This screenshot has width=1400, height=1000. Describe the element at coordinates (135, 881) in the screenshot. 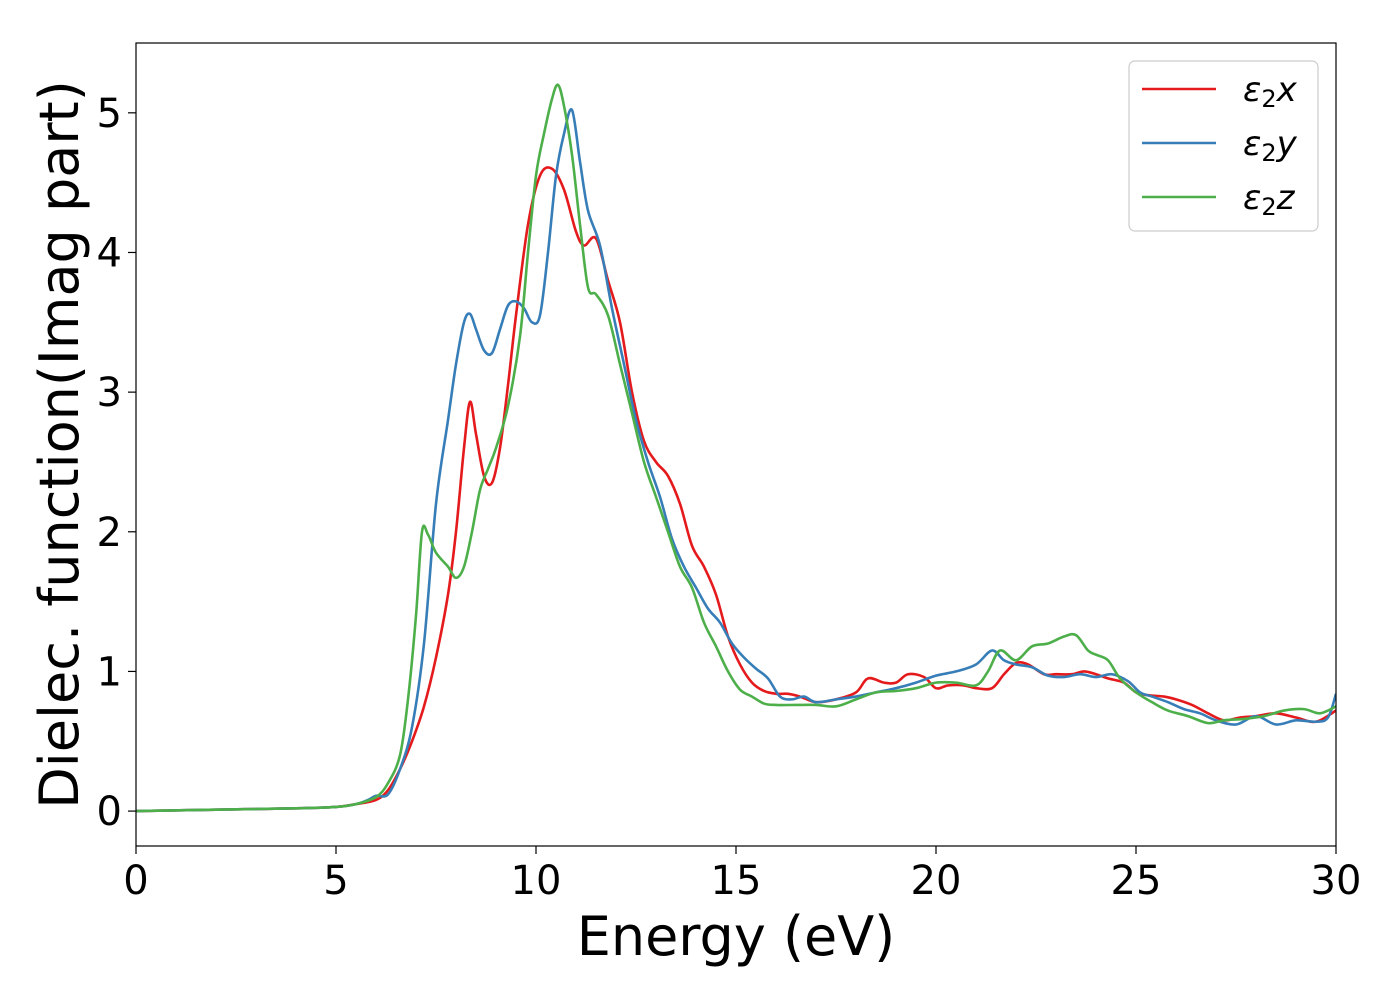

I see `x-tick-label: 0` at that location.